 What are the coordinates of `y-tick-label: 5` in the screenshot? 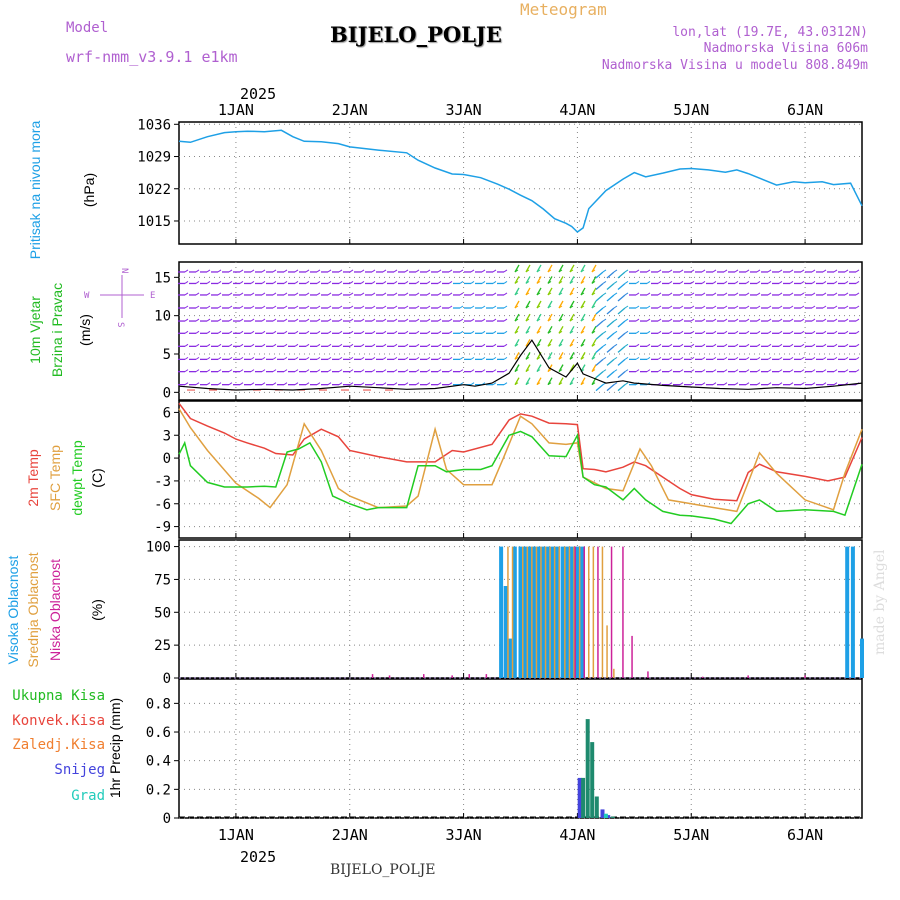 It's located at (167, 355).